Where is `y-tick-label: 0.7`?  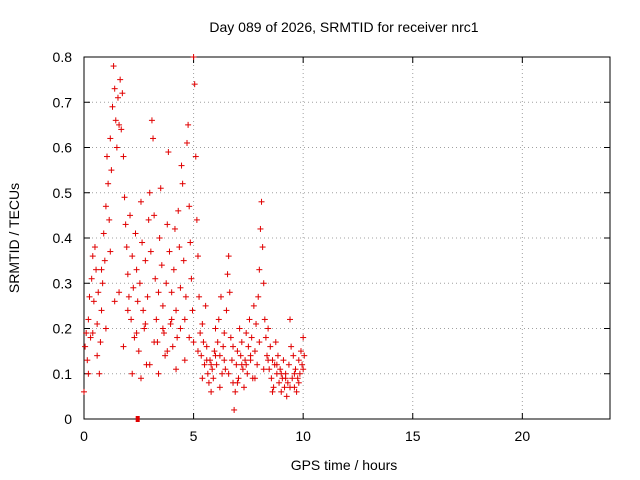 y-tick-label: 0.7 is located at coordinates (63, 102).